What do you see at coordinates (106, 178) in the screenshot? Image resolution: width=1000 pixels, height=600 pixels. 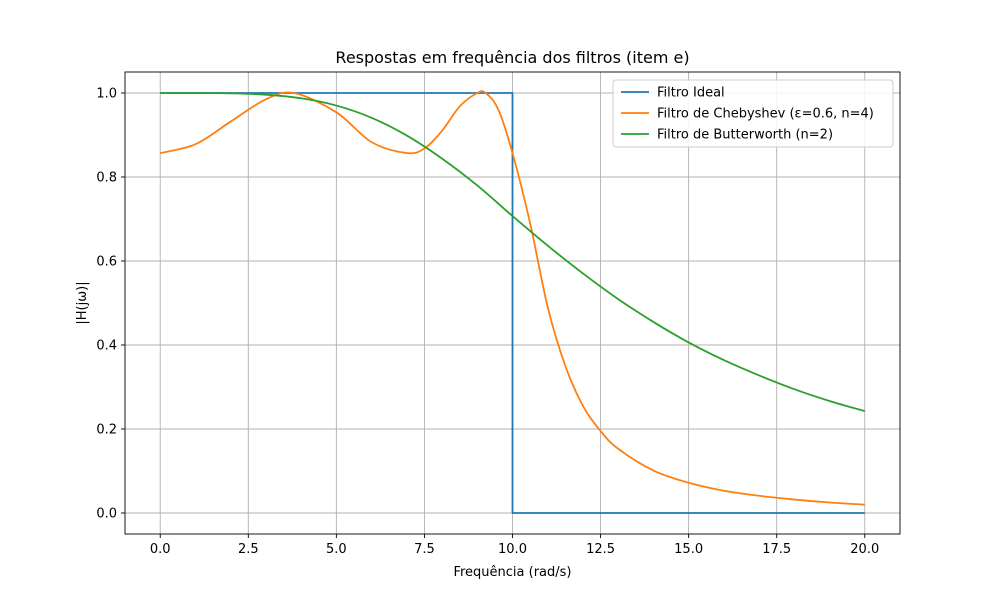 I see `y-tick-label: 0.8` at bounding box center [106, 178].